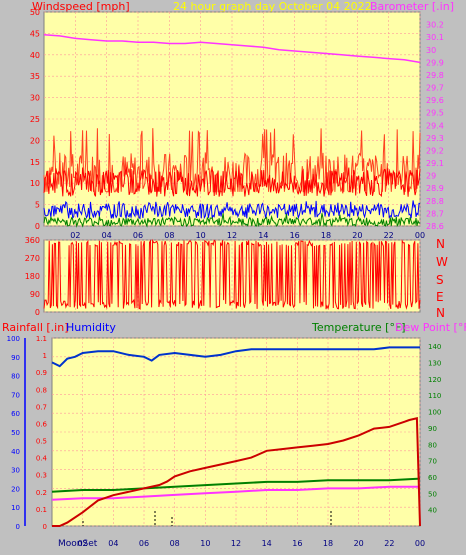  Describe the element at coordinates (432, 462) in the screenshot. I see `temperature-tick-label: 70` at that location.